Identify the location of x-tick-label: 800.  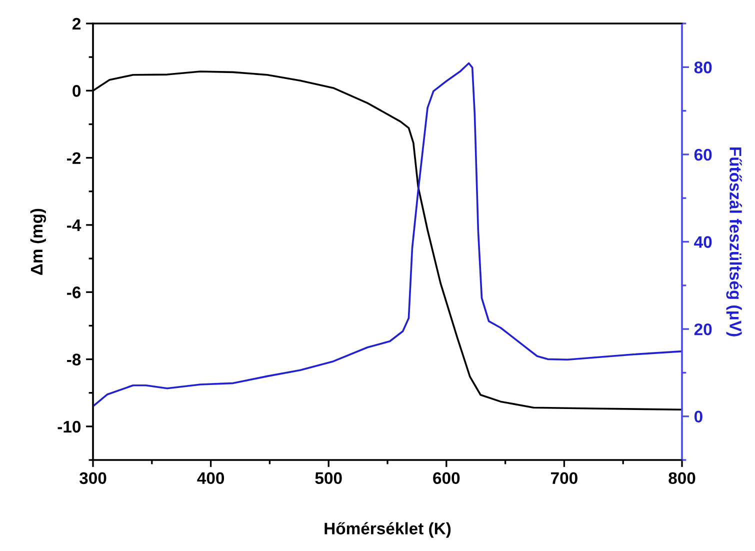
(682, 478).